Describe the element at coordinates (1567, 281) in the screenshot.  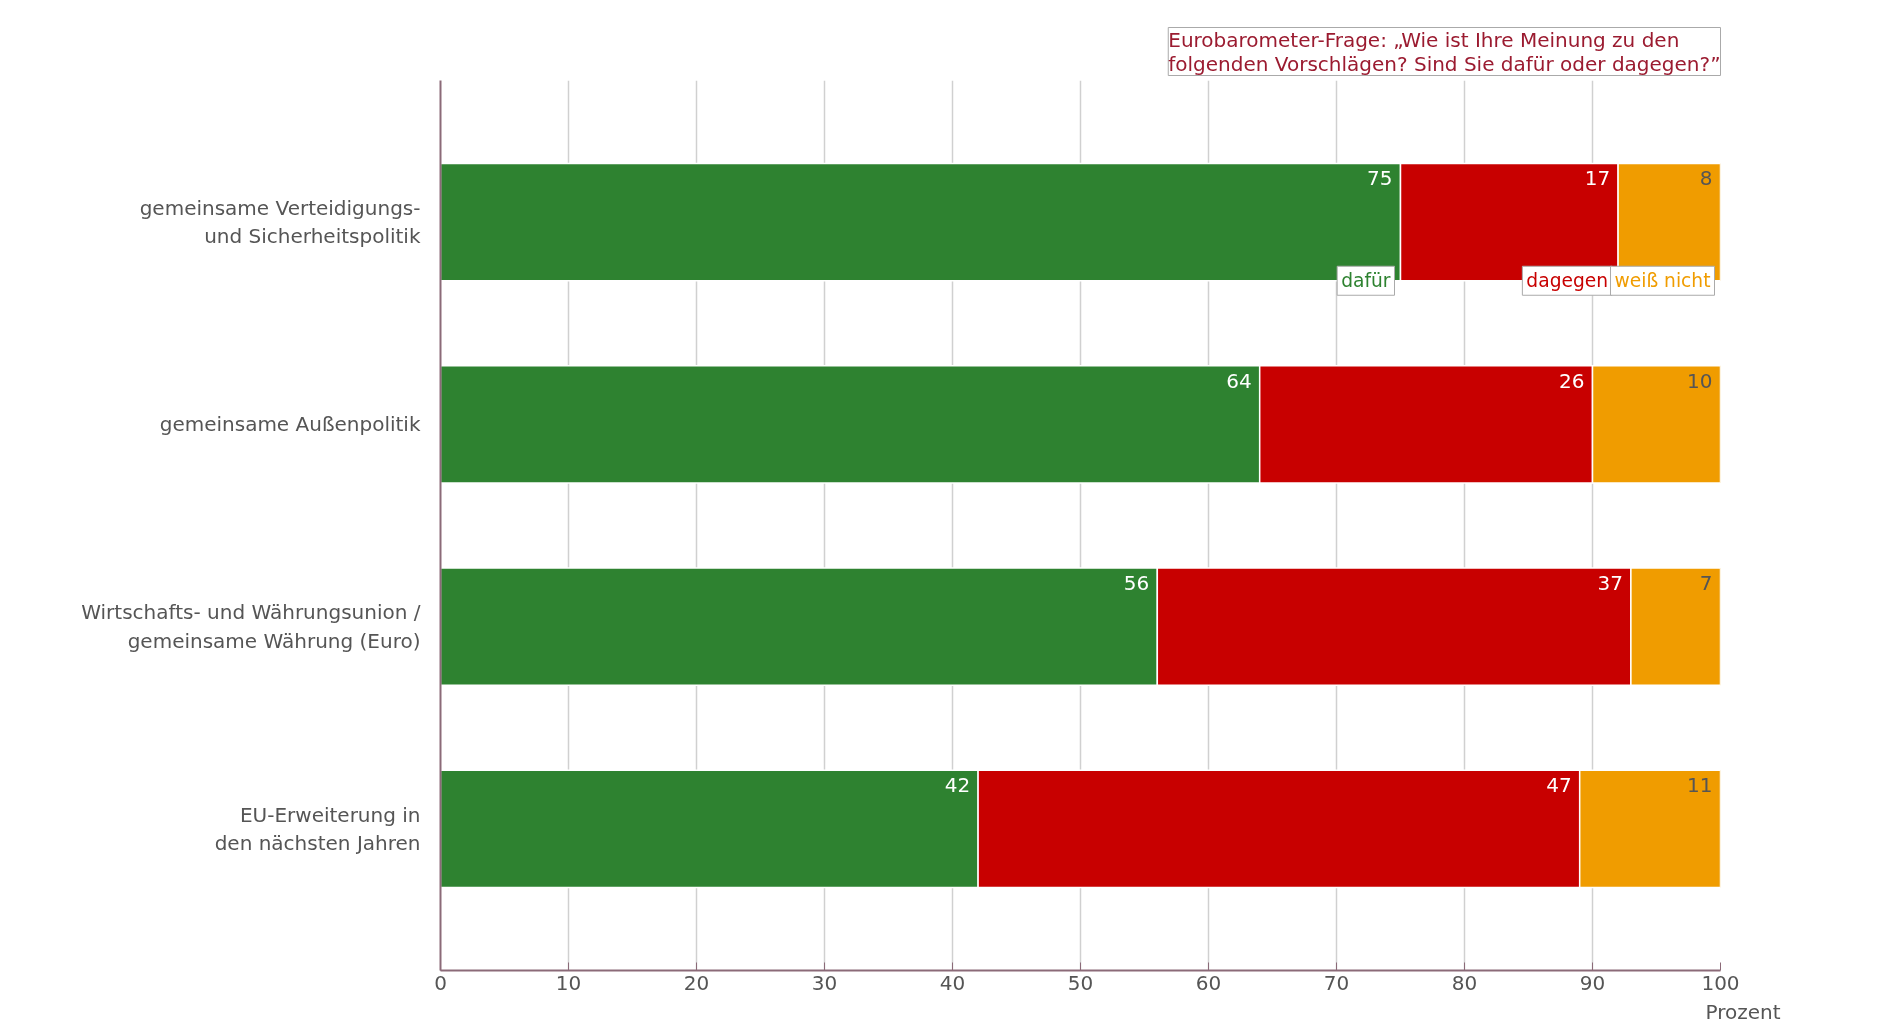
I see `series-label: dagegen` at that location.